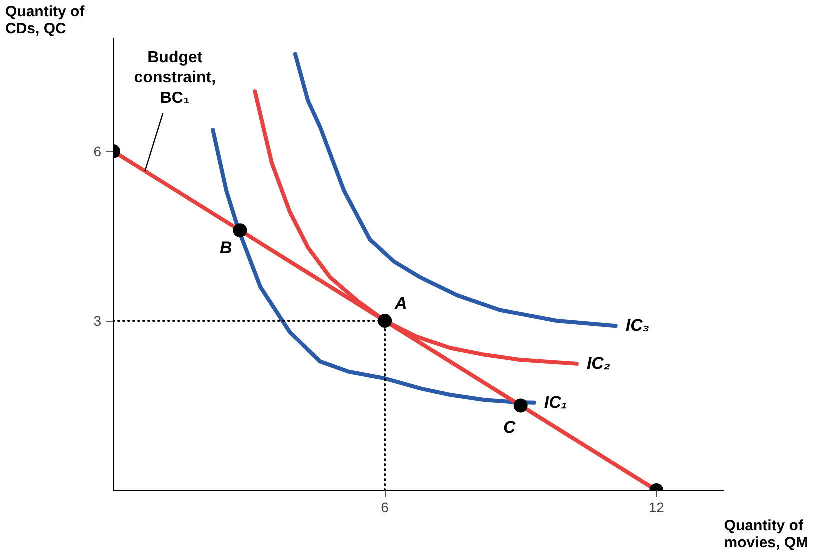 The width and height of the screenshot is (816, 551). Describe the element at coordinates (510, 427) in the screenshot. I see `annotation: C` at that location.